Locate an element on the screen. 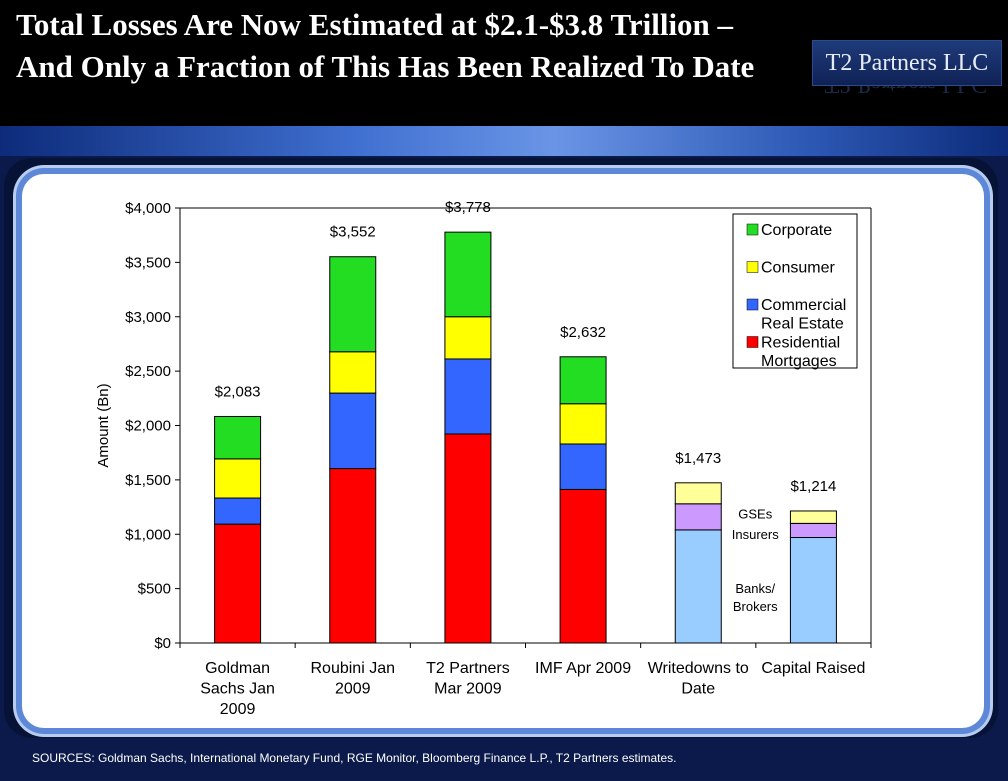 This screenshot has height=781, width=1008. legend-label: Corporate is located at coordinates (796, 230).